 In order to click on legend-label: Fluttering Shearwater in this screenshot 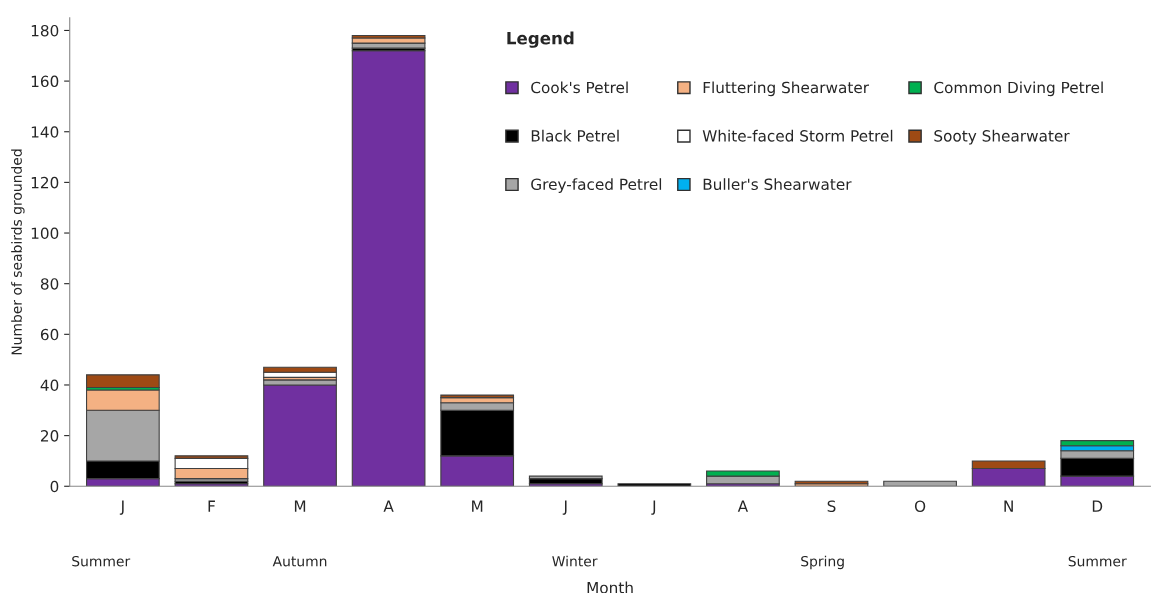, I will do `click(786, 89)`.